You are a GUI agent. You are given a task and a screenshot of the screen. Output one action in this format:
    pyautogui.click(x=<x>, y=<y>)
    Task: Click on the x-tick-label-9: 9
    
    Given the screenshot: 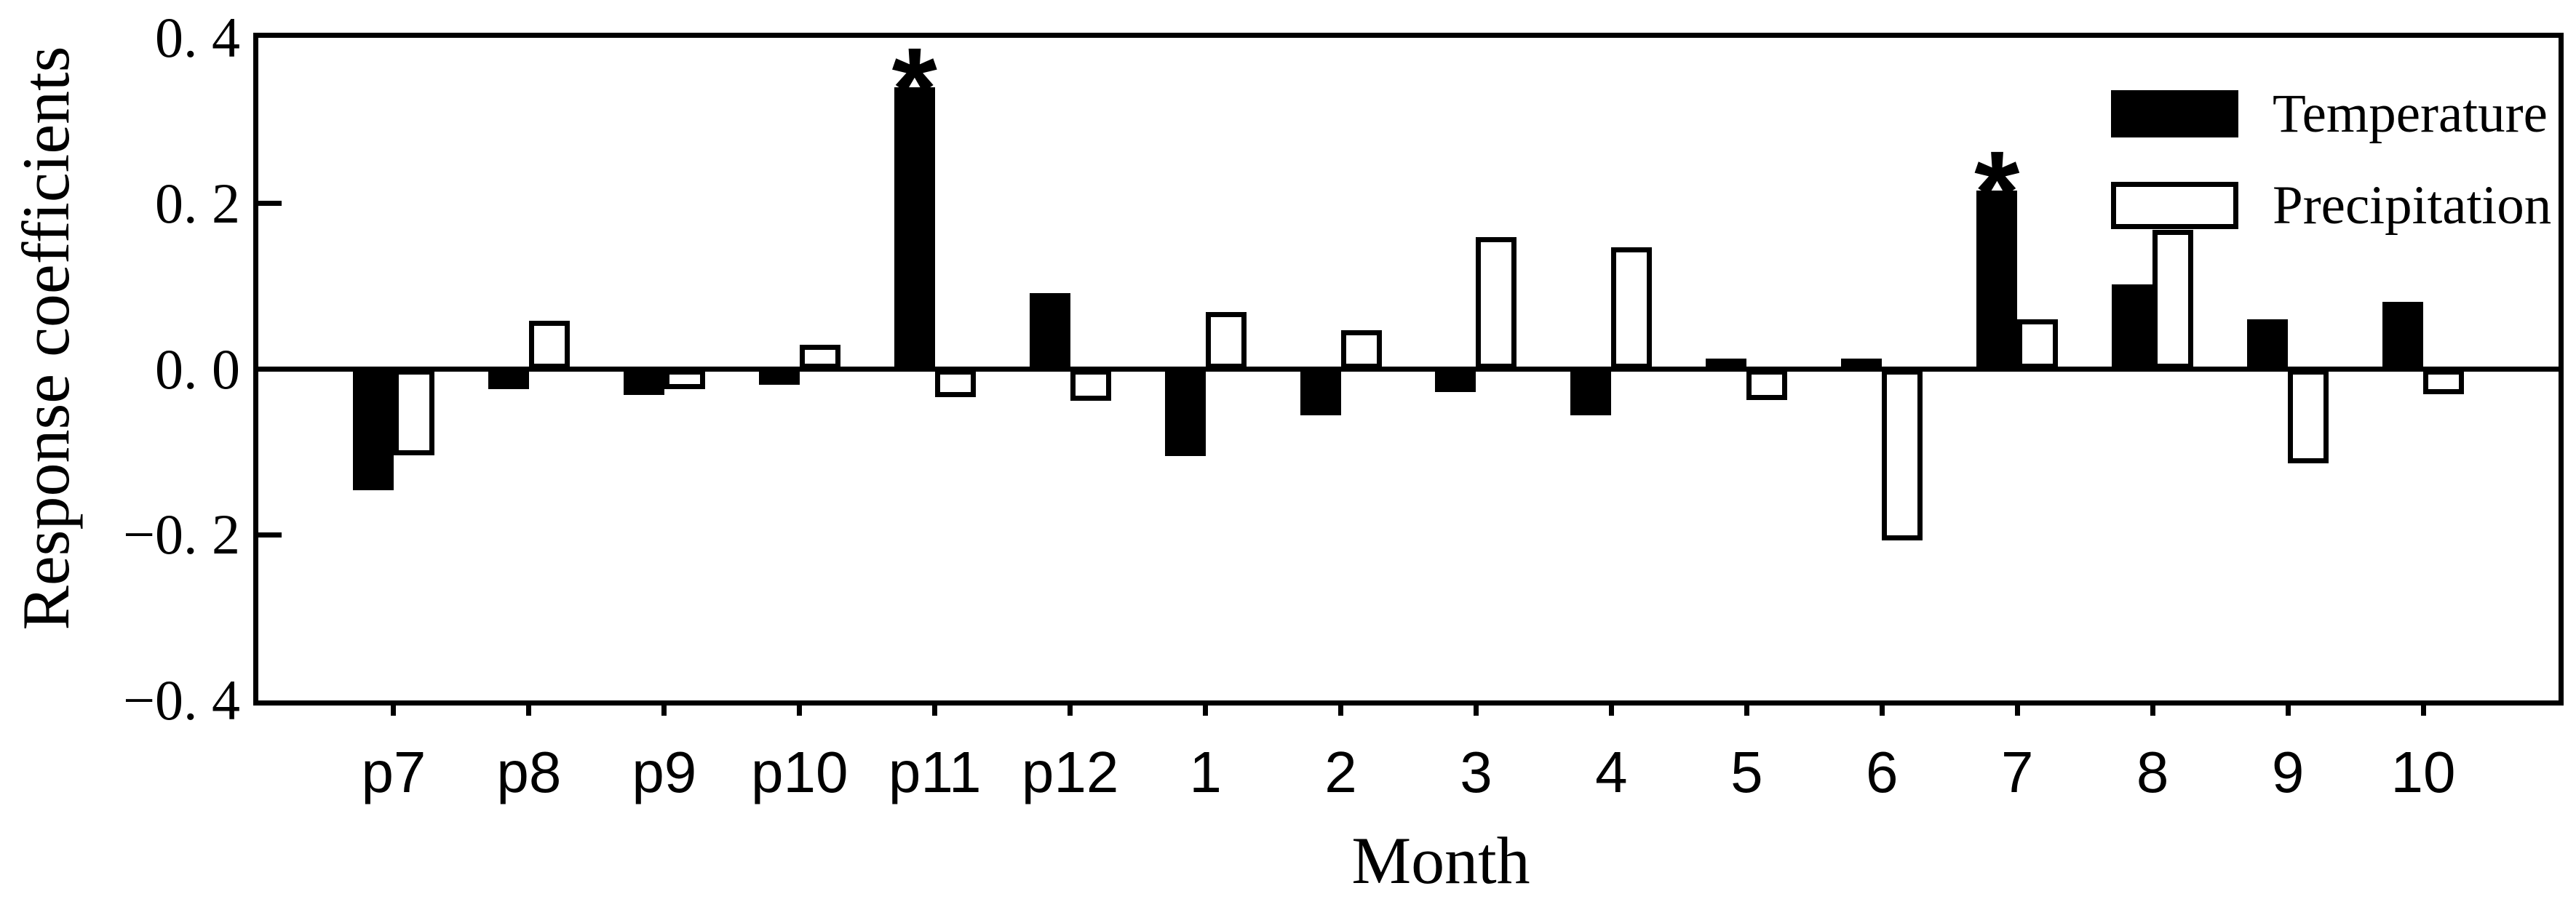 What is the action you would take?
    pyautogui.click(x=2288, y=772)
    